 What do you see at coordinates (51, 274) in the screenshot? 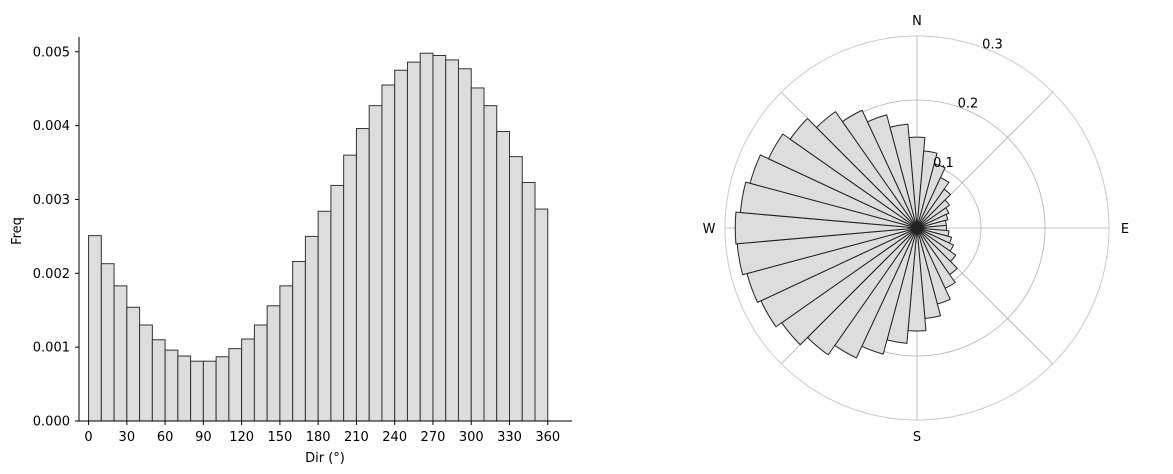
I see `histogram-y-tick-label: 0.002` at bounding box center [51, 274].